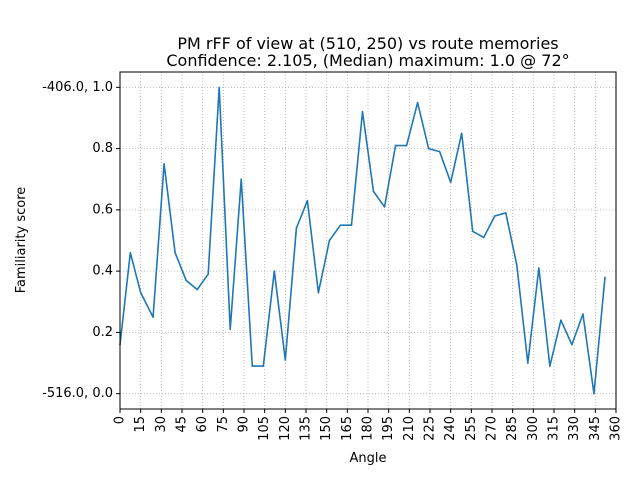 The width and height of the screenshot is (640, 480). What do you see at coordinates (347, 428) in the screenshot?
I see `x-tick-label: 165` at bounding box center [347, 428].